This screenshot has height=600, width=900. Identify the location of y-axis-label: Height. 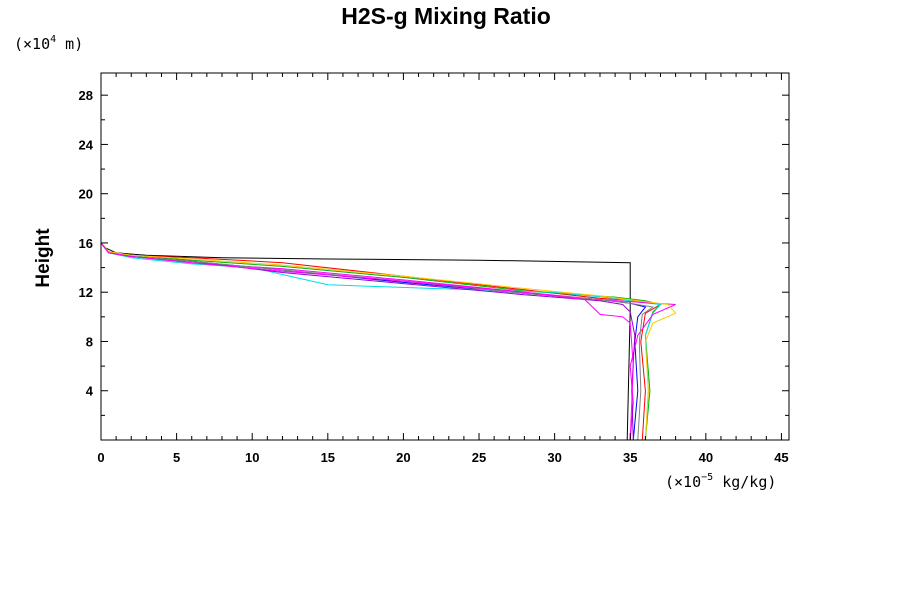
(43, 258).